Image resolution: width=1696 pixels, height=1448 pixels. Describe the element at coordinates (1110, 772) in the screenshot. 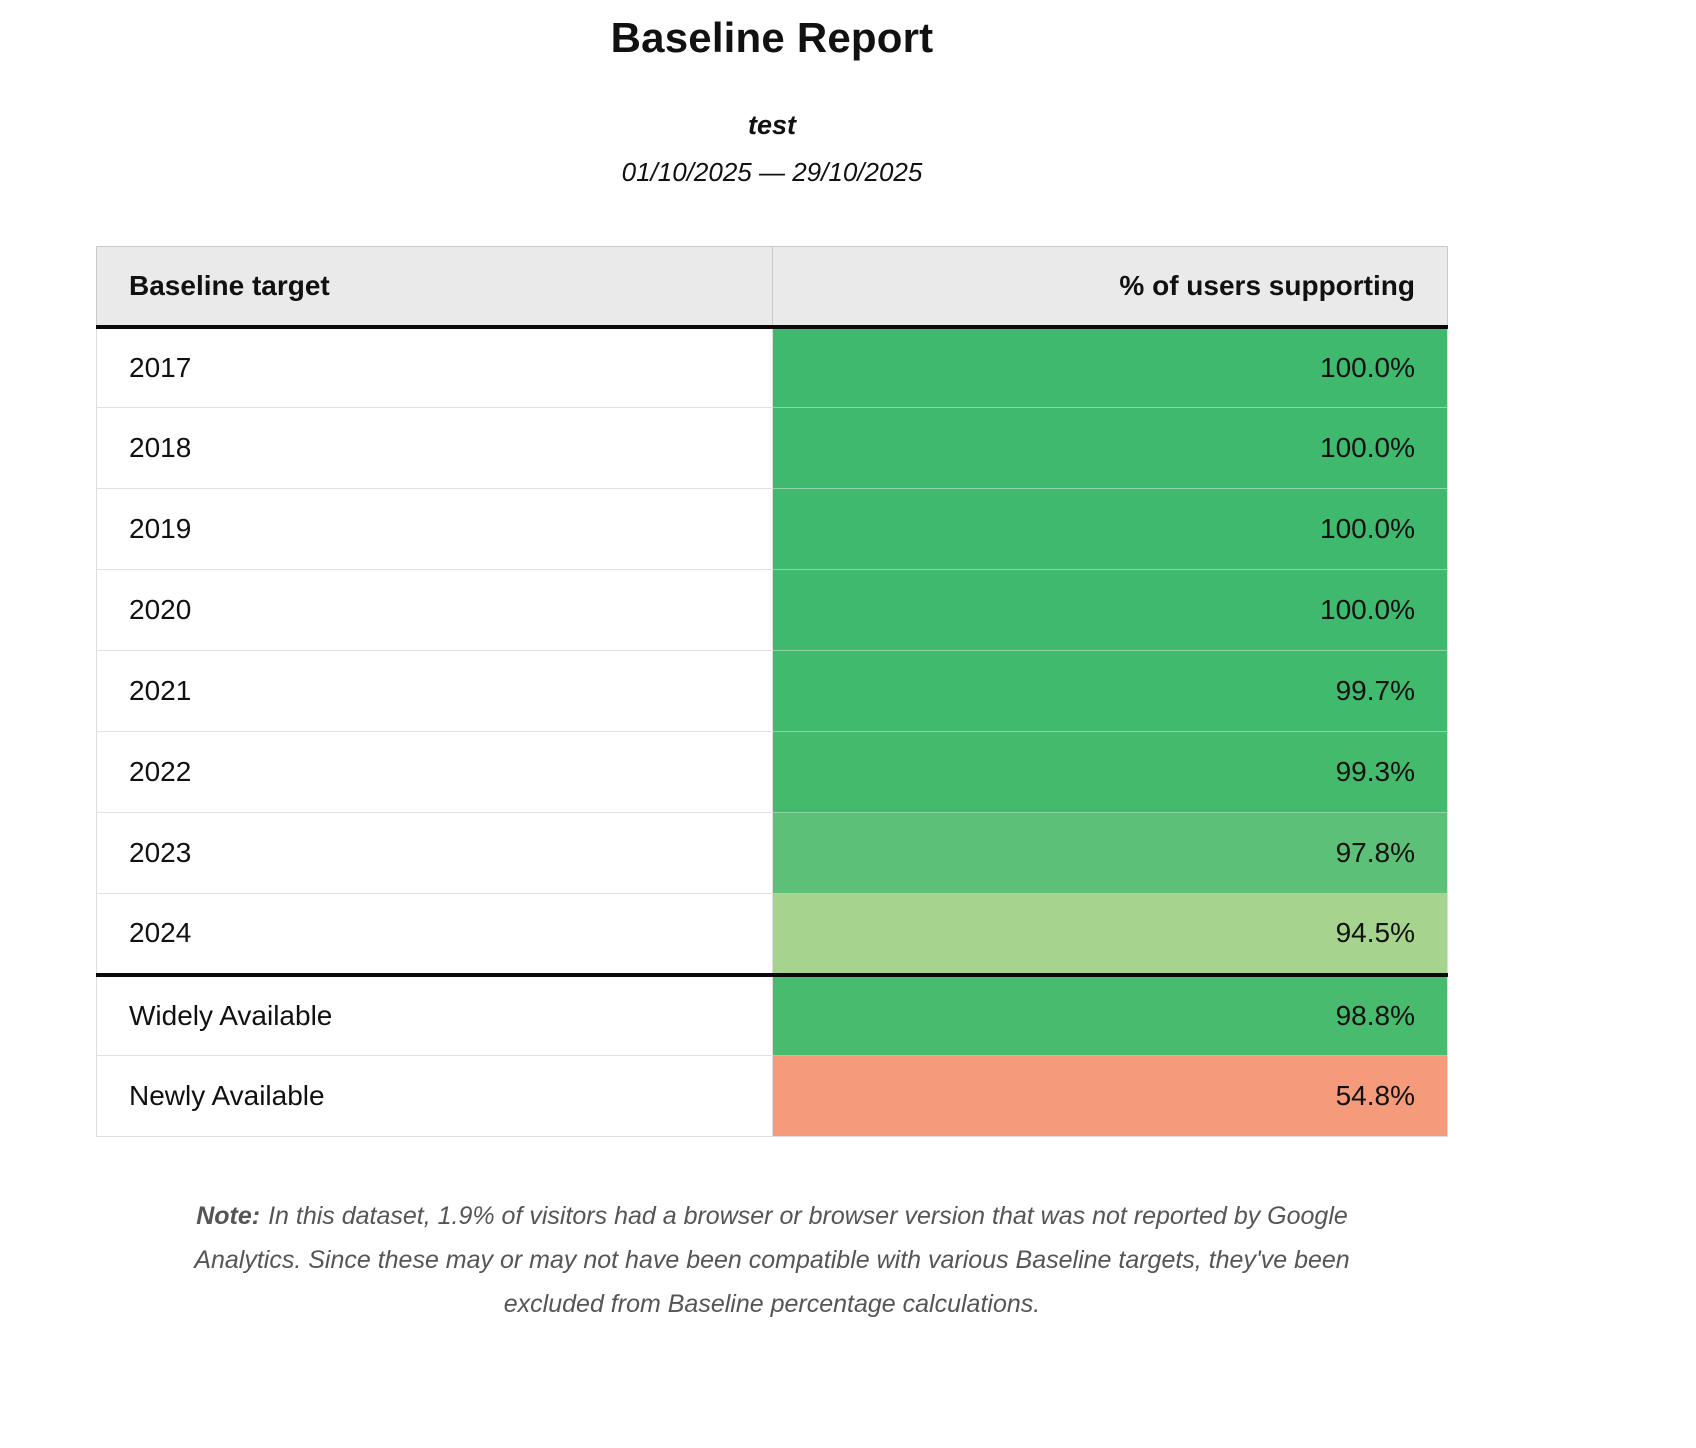

I see `percent-supporting-cell: 99.3%` at that location.